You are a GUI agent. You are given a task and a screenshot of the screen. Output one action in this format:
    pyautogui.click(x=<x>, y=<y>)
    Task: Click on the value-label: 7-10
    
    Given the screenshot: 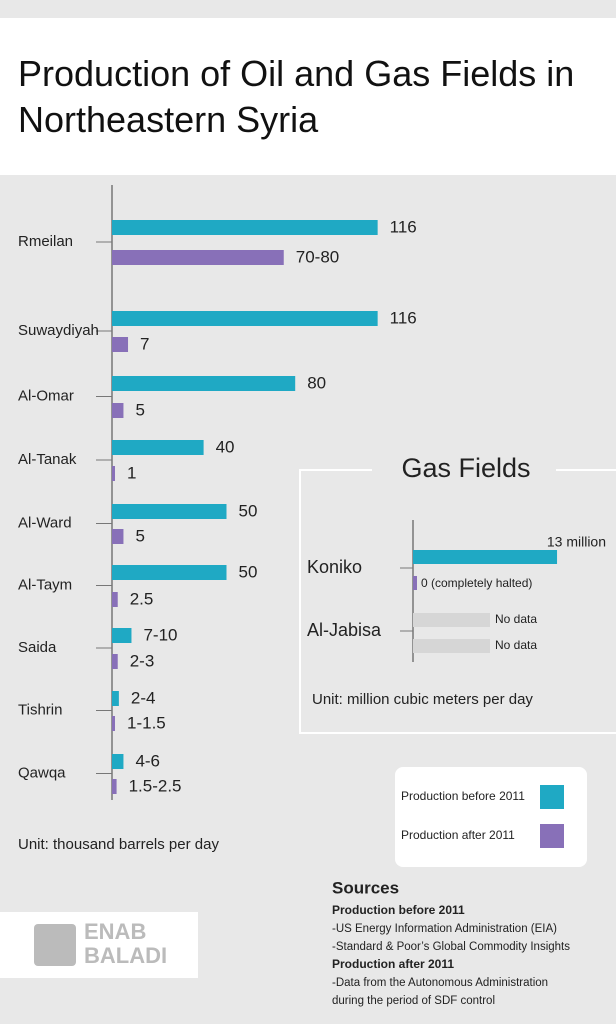 What is the action you would take?
    pyautogui.click(x=160, y=634)
    